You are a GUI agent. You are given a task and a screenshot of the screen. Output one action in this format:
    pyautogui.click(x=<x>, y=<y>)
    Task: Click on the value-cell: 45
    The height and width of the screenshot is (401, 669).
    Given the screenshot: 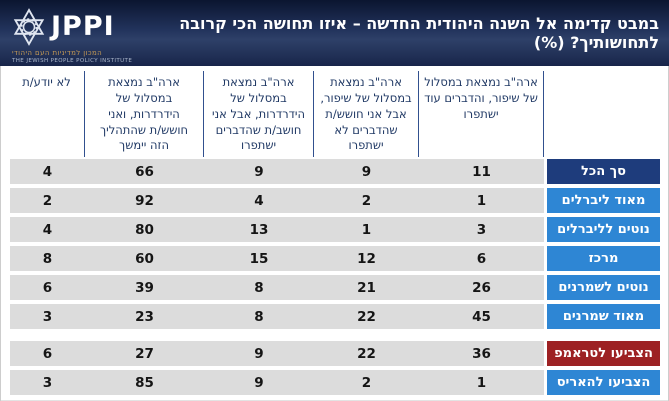 What is the action you would take?
    pyautogui.click(x=481, y=316)
    